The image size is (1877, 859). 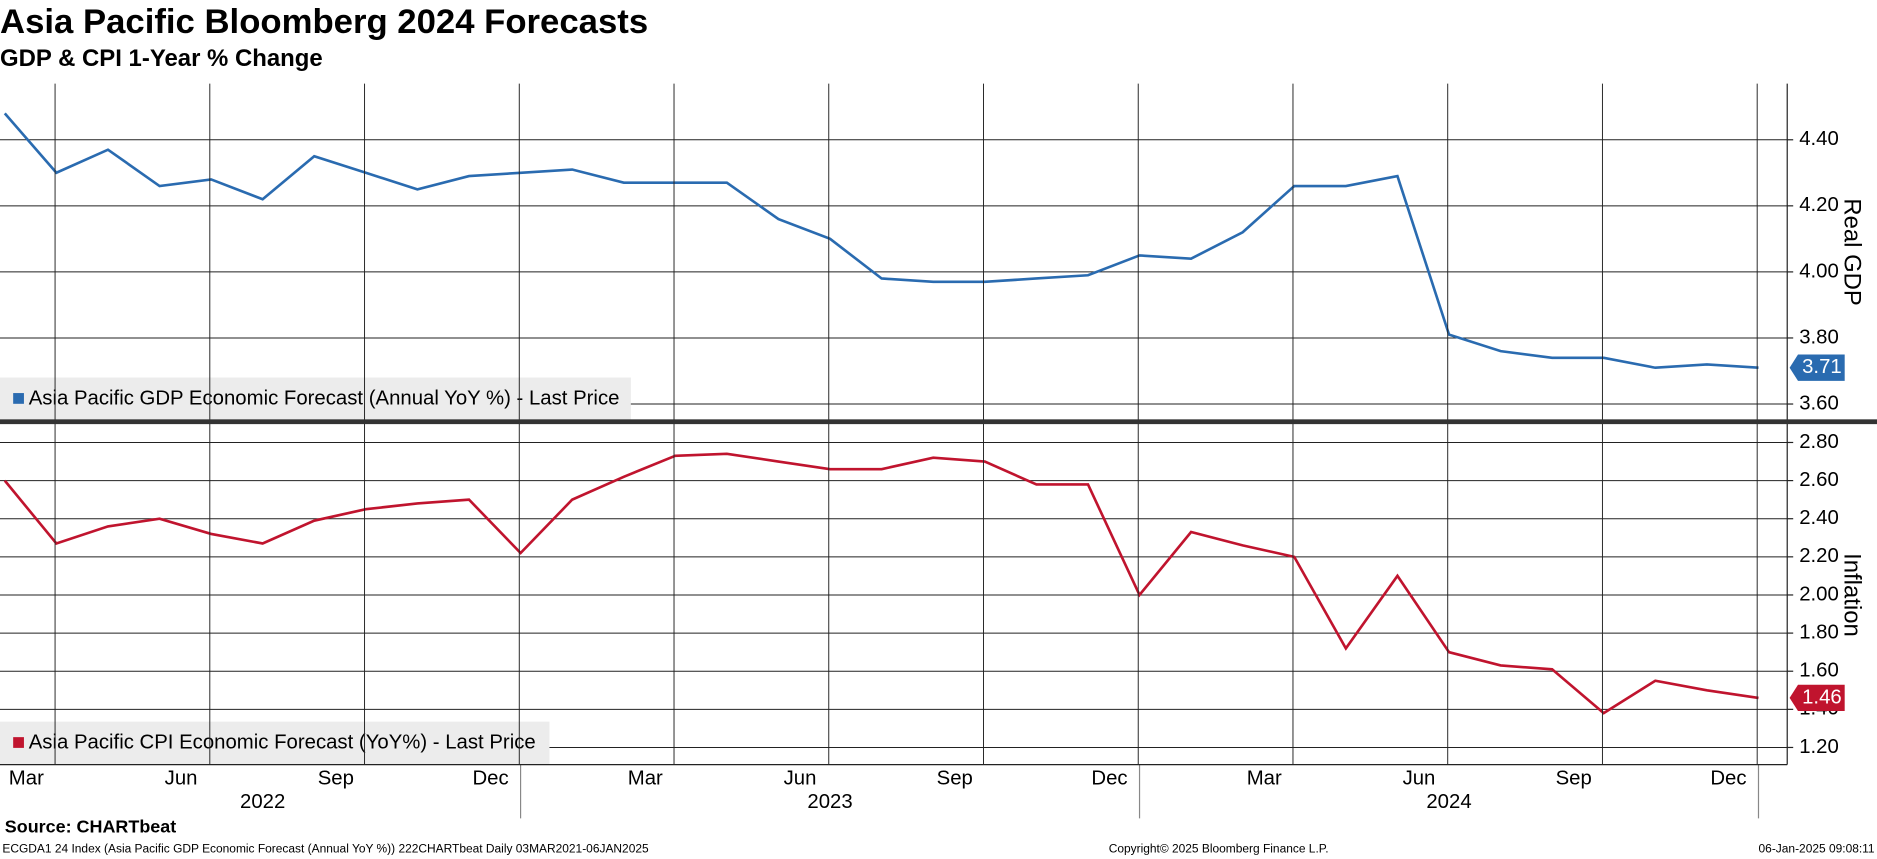 I want to click on last-price-label: 1.46, so click(x=1822, y=697).